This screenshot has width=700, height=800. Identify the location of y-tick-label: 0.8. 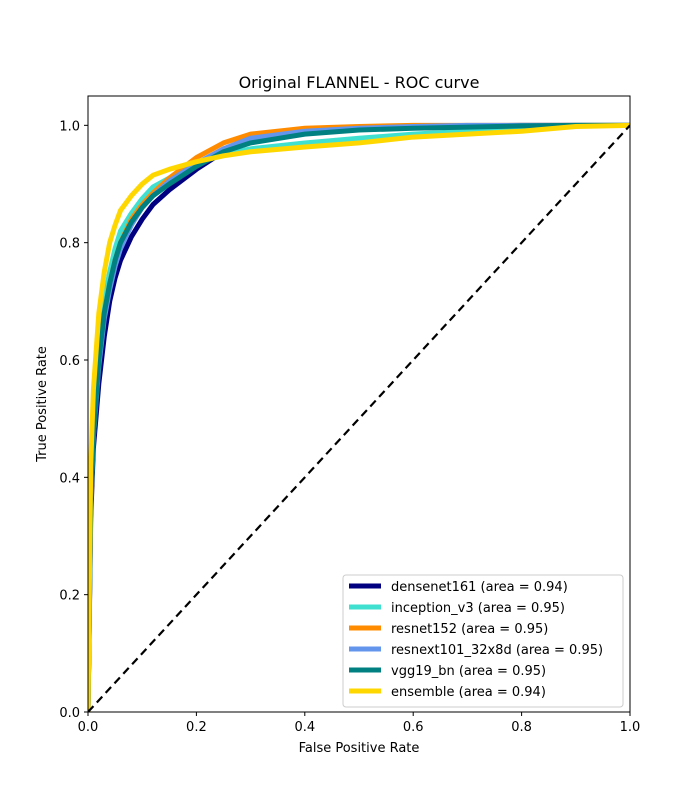
(69, 244).